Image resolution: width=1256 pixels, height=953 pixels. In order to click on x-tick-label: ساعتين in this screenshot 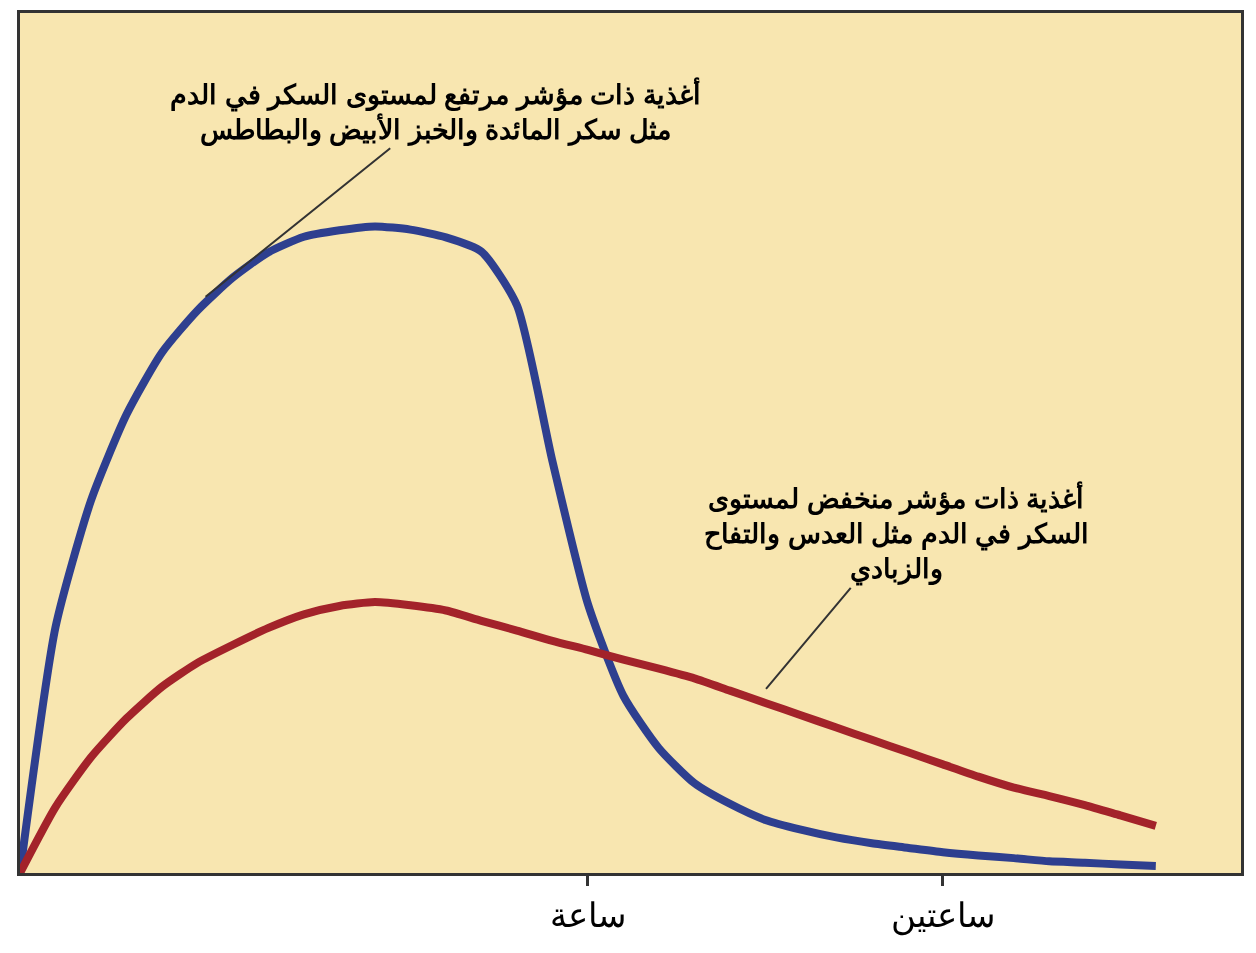, I will do `click(942, 915)`.